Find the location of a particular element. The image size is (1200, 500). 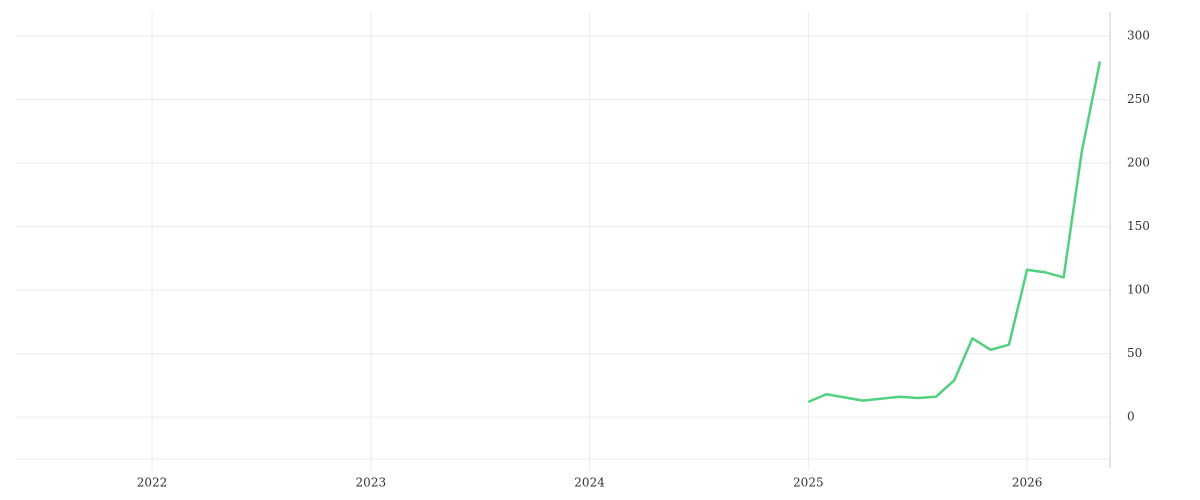

x-tick-label: 2023 is located at coordinates (371, 483).